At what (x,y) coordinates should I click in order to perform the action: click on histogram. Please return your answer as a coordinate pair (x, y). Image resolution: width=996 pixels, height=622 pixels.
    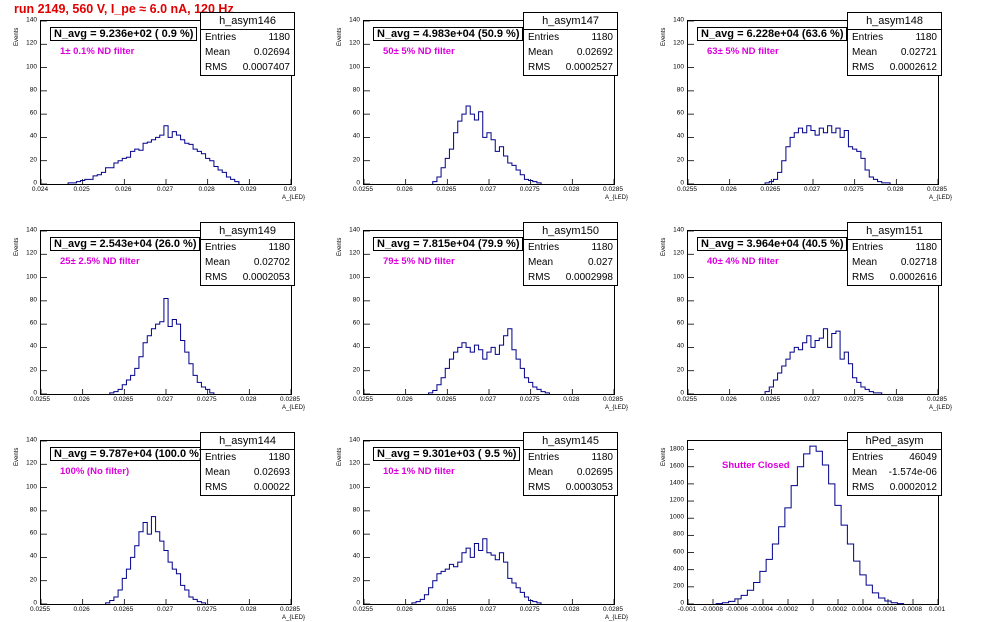
    Looking at the image, I should click on (166, 312).